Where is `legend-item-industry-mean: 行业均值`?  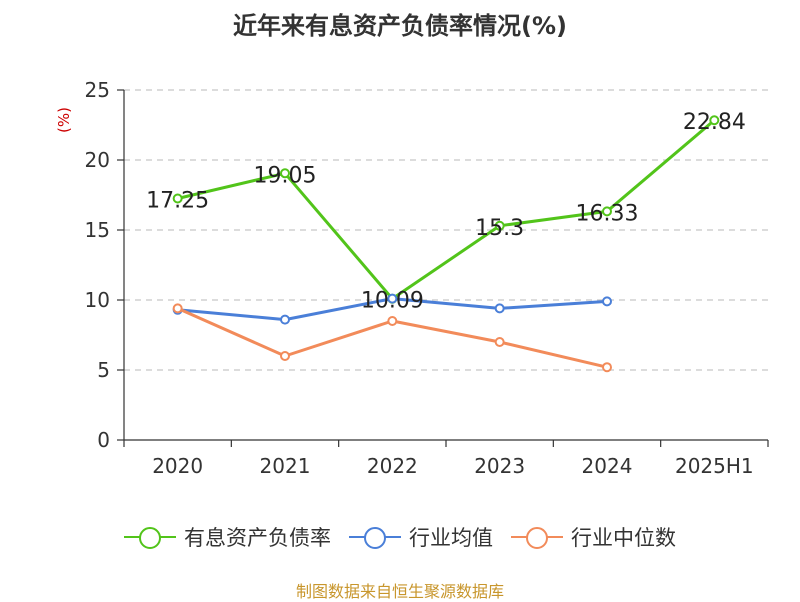 legend-item-industry-mean: 行业均值 is located at coordinates (421, 537).